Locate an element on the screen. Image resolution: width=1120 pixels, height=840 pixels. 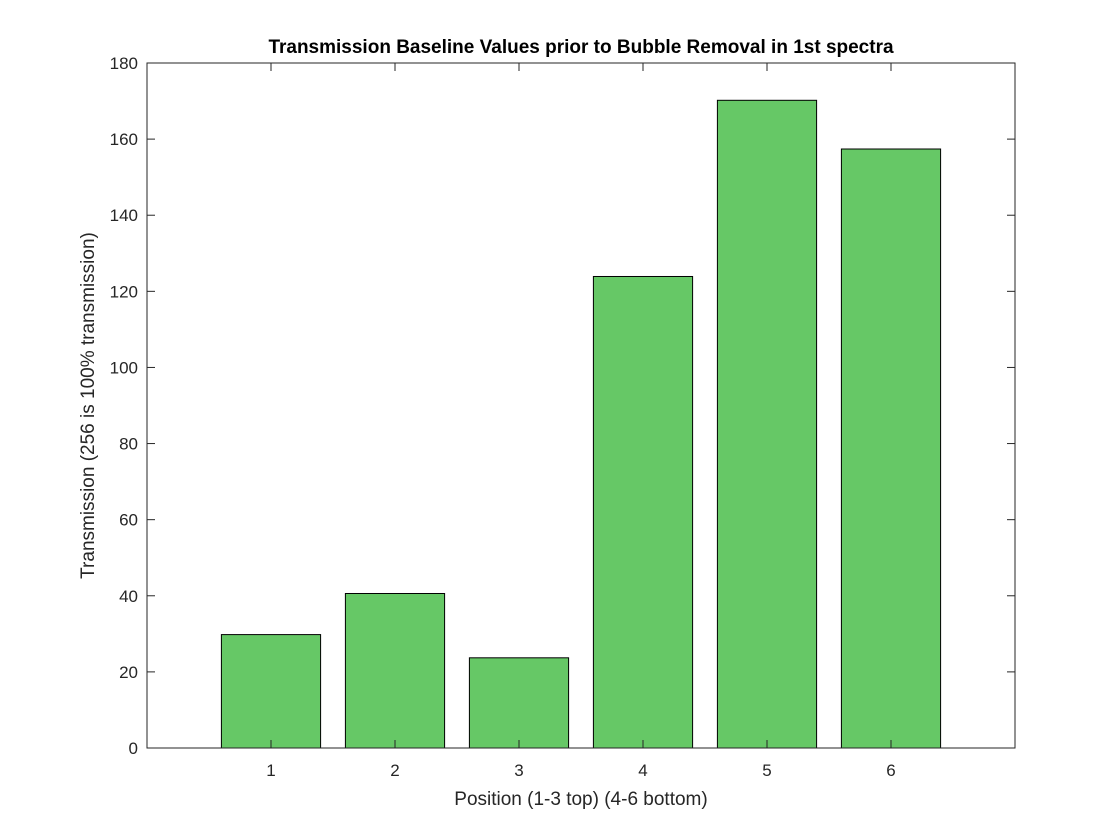
x-tick-label: 5 is located at coordinates (766, 770).